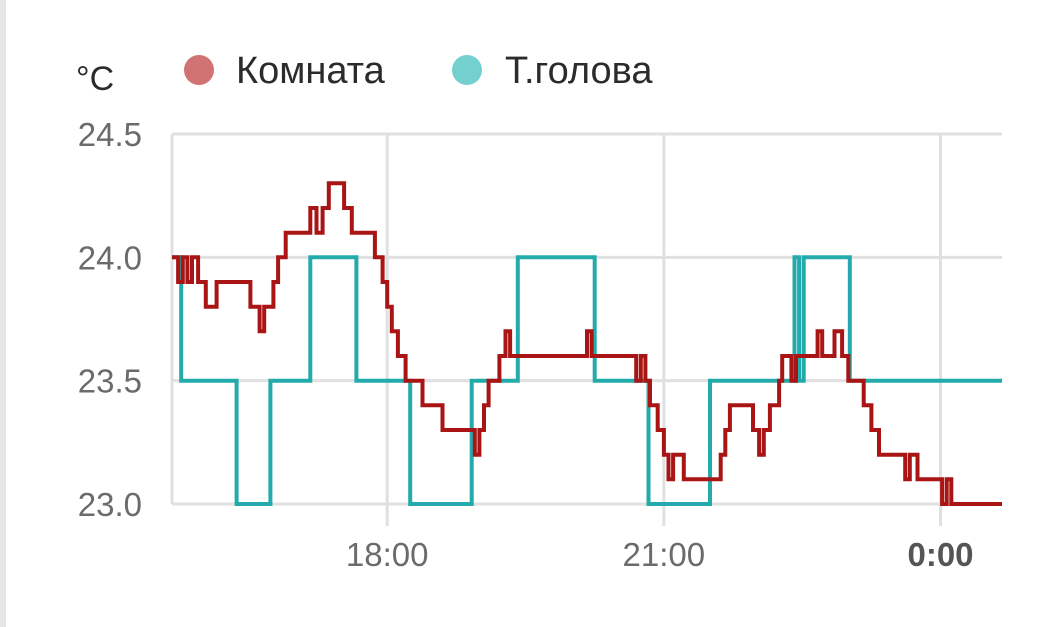 The image size is (1060, 627). Describe the element at coordinates (110, 134) in the screenshot. I see `y-tick-label: 24.5` at that location.